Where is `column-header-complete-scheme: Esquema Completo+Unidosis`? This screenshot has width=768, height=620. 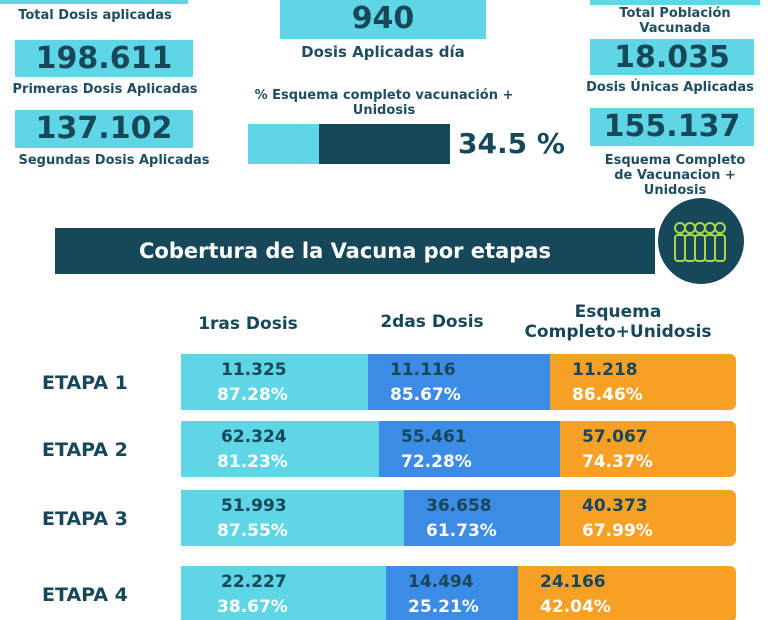
column-header-complete-scheme: Esquema Completo+Unidosis is located at coordinates (618, 322).